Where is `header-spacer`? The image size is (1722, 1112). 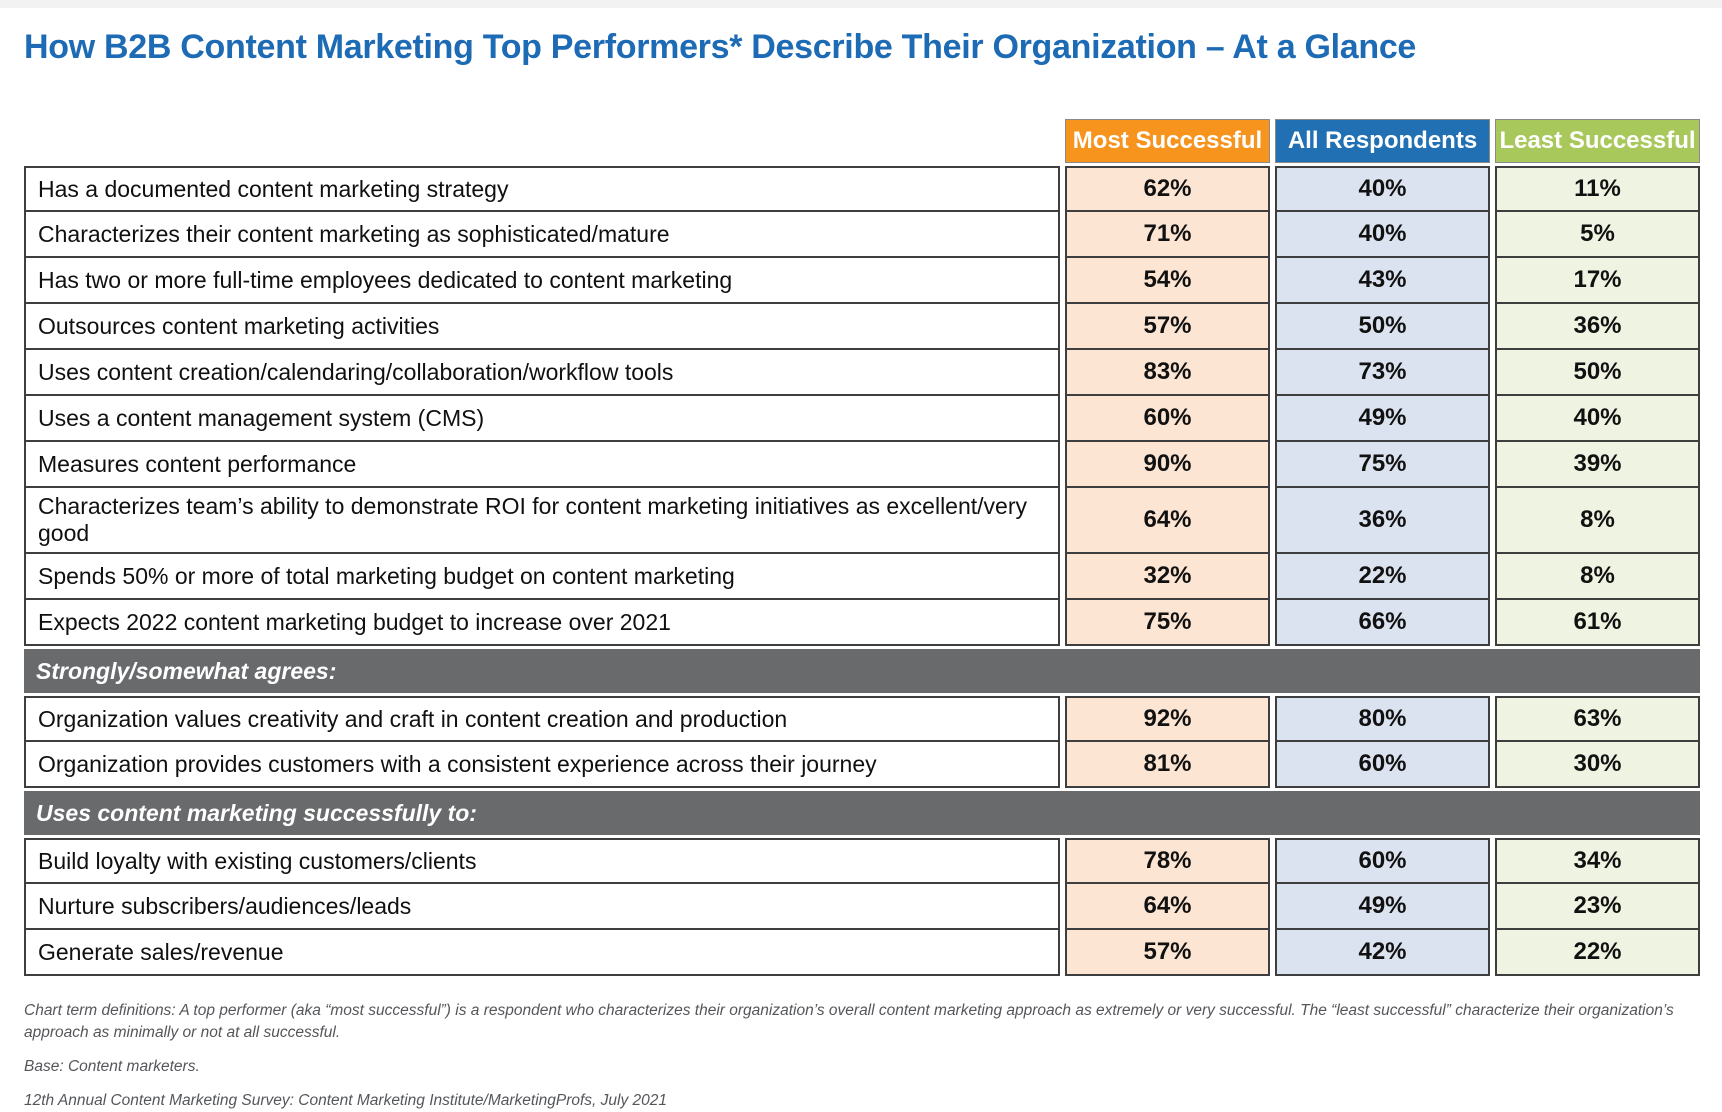 header-spacer is located at coordinates (542, 141).